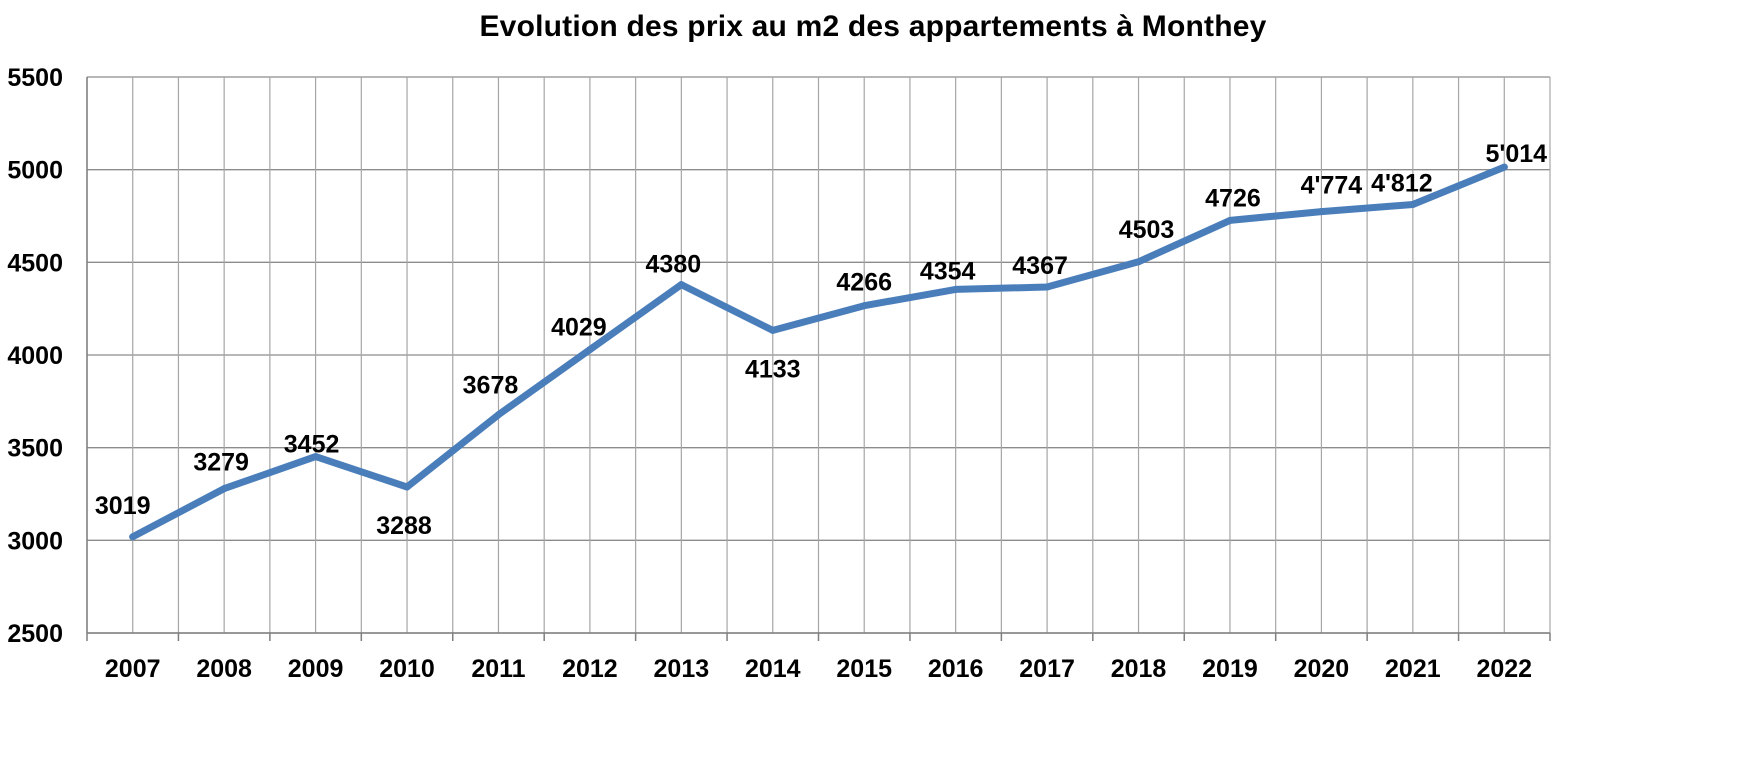  What do you see at coordinates (221, 463) in the screenshot?
I see `data-label: 3279` at bounding box center [221, 463].